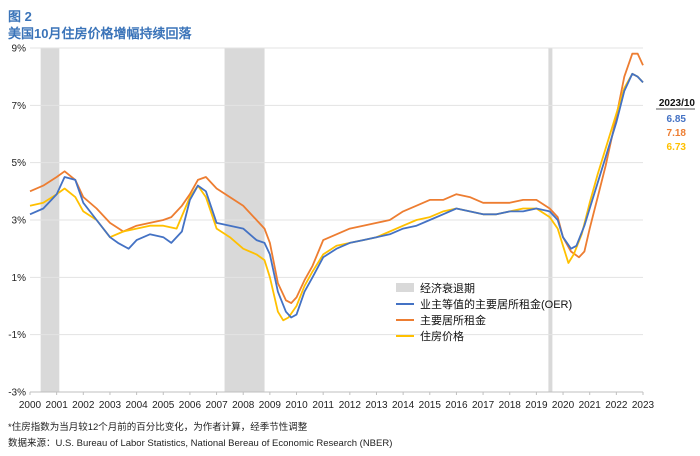  I want to click on x-tick-label: 2008, so click(243, 405).